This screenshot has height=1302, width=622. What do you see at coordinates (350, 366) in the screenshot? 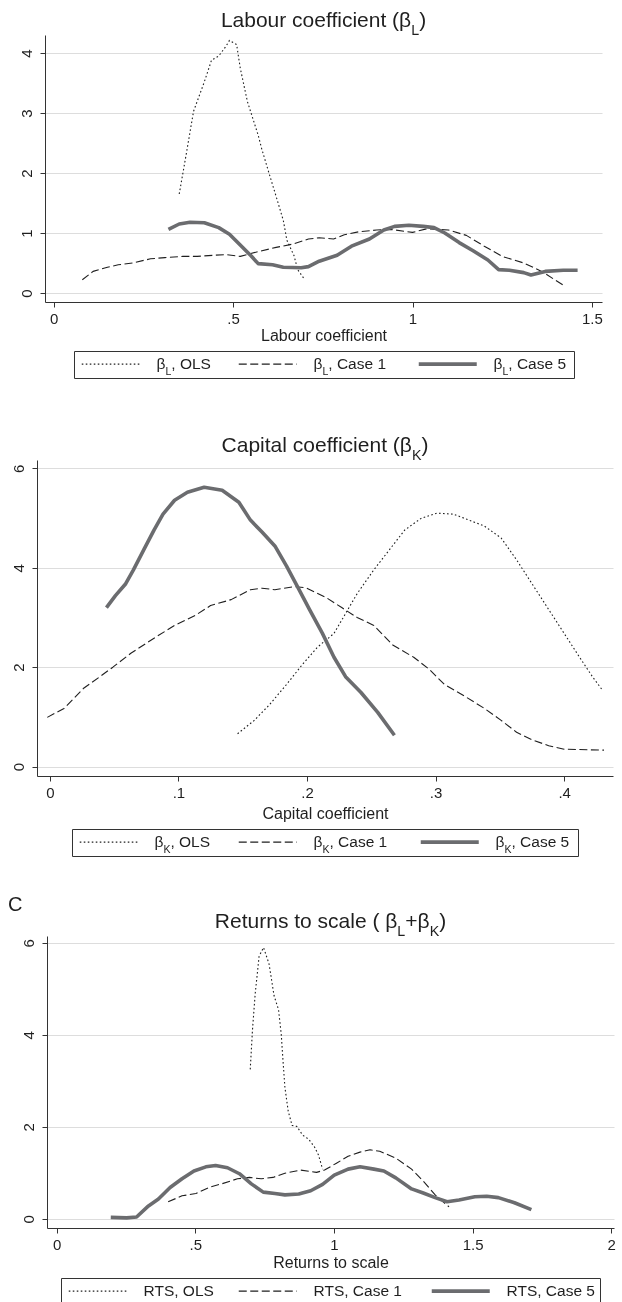
I see `legend-label: β$_{L}$, Case 1` at bounding box center [350, 366].